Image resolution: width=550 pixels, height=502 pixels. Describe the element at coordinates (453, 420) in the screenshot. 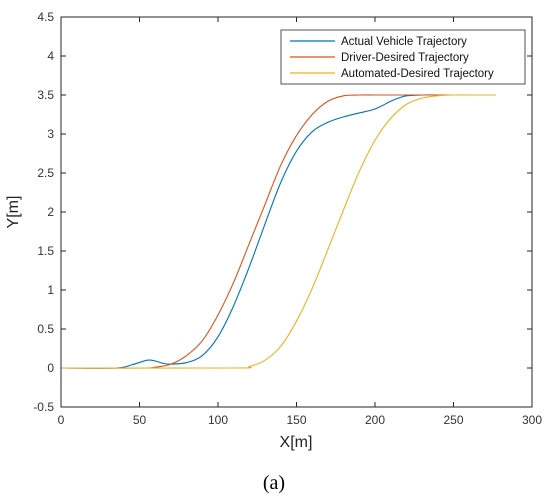

I see `x-tick-label: 250` at that location.